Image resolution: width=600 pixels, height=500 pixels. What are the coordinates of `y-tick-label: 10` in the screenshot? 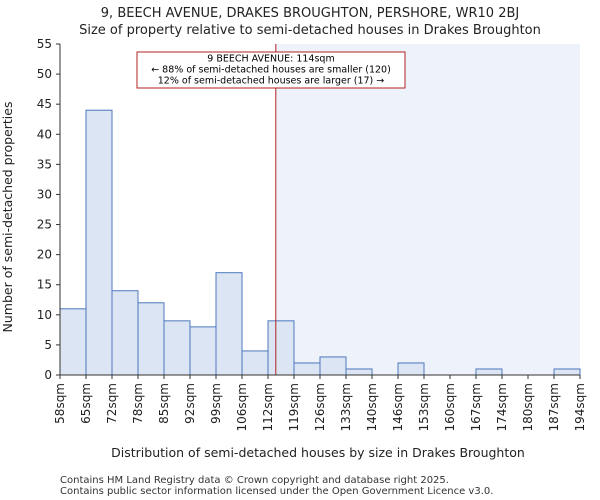 It's located at (44, 315).